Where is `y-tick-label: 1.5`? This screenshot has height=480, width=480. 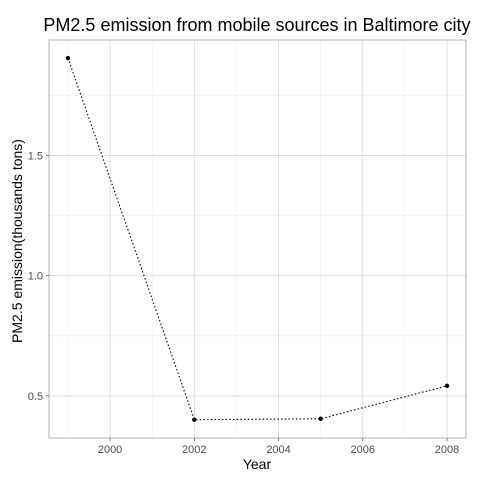 y-tick-label: 1.5 is located at coordinates (35, 156).